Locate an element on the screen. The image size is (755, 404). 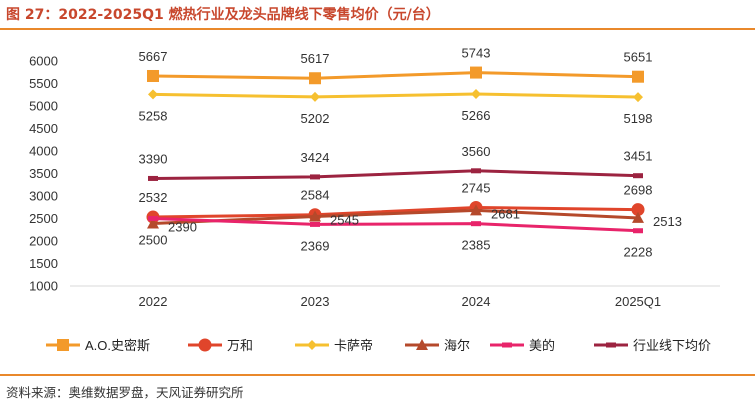
y-tick-label: 1000 is located at coordinates (43, 286).